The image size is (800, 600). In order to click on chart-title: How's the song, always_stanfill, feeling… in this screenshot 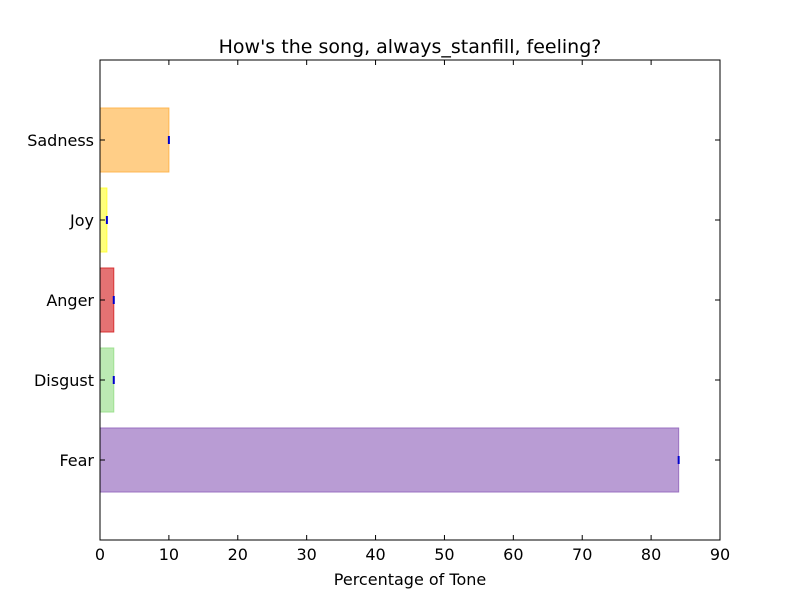, I will do `click(410, 47)`.